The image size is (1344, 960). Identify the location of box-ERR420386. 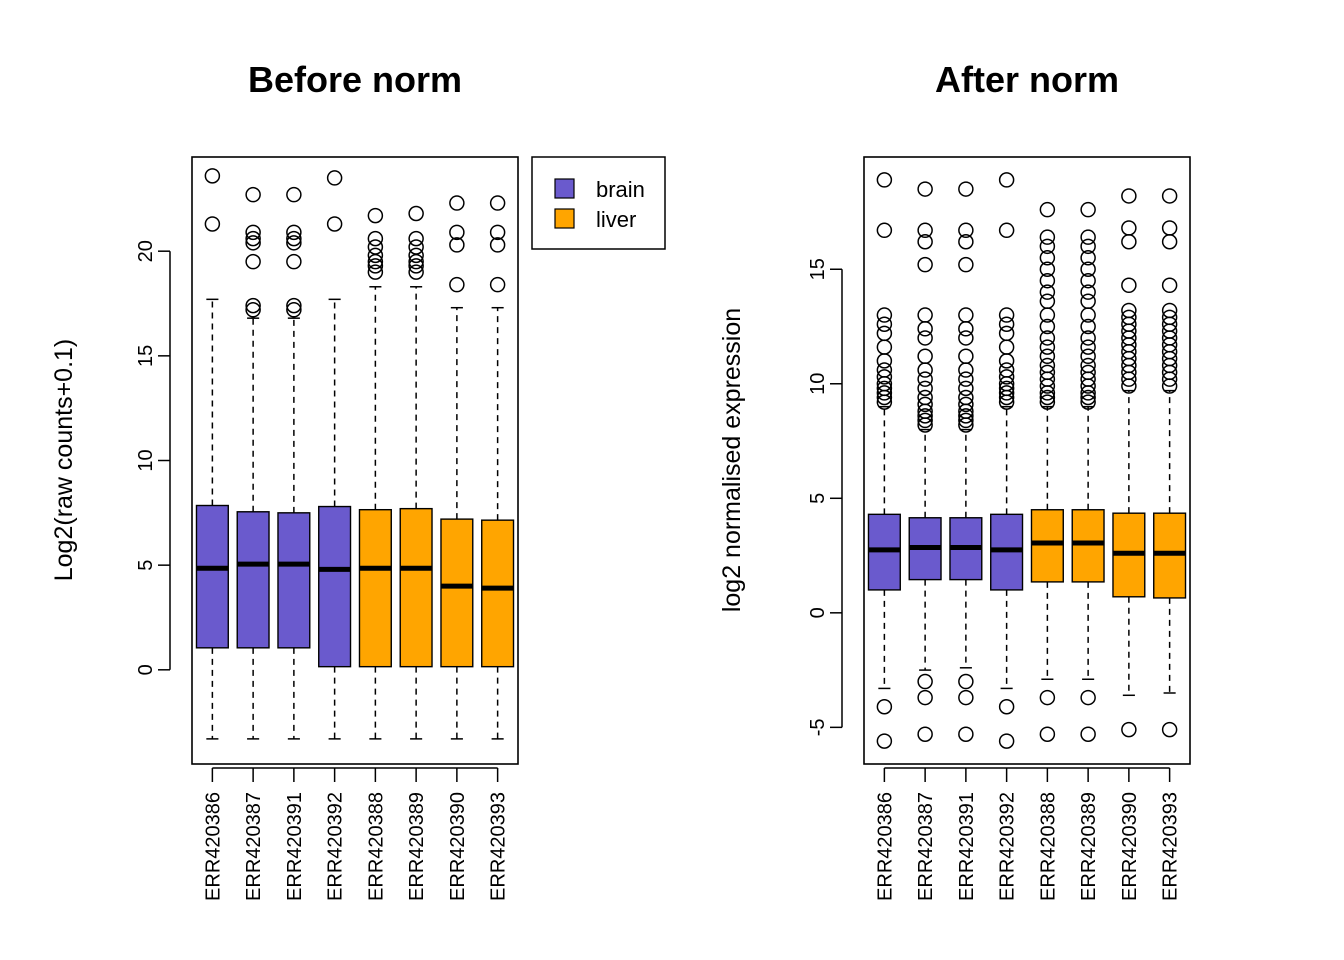
(212, 454).